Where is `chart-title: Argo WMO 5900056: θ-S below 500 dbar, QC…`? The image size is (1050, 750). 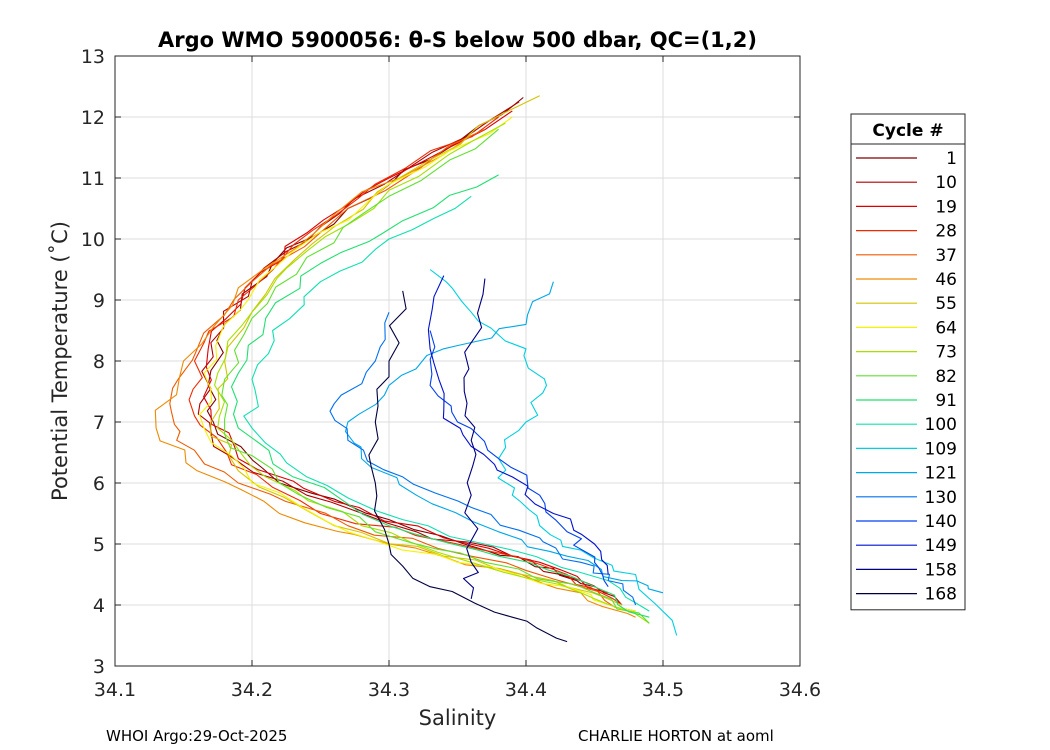 chart-title: Argo WMO 5900056: θ-S below 500 dbar, QC… is located at coordinates (457, 40).